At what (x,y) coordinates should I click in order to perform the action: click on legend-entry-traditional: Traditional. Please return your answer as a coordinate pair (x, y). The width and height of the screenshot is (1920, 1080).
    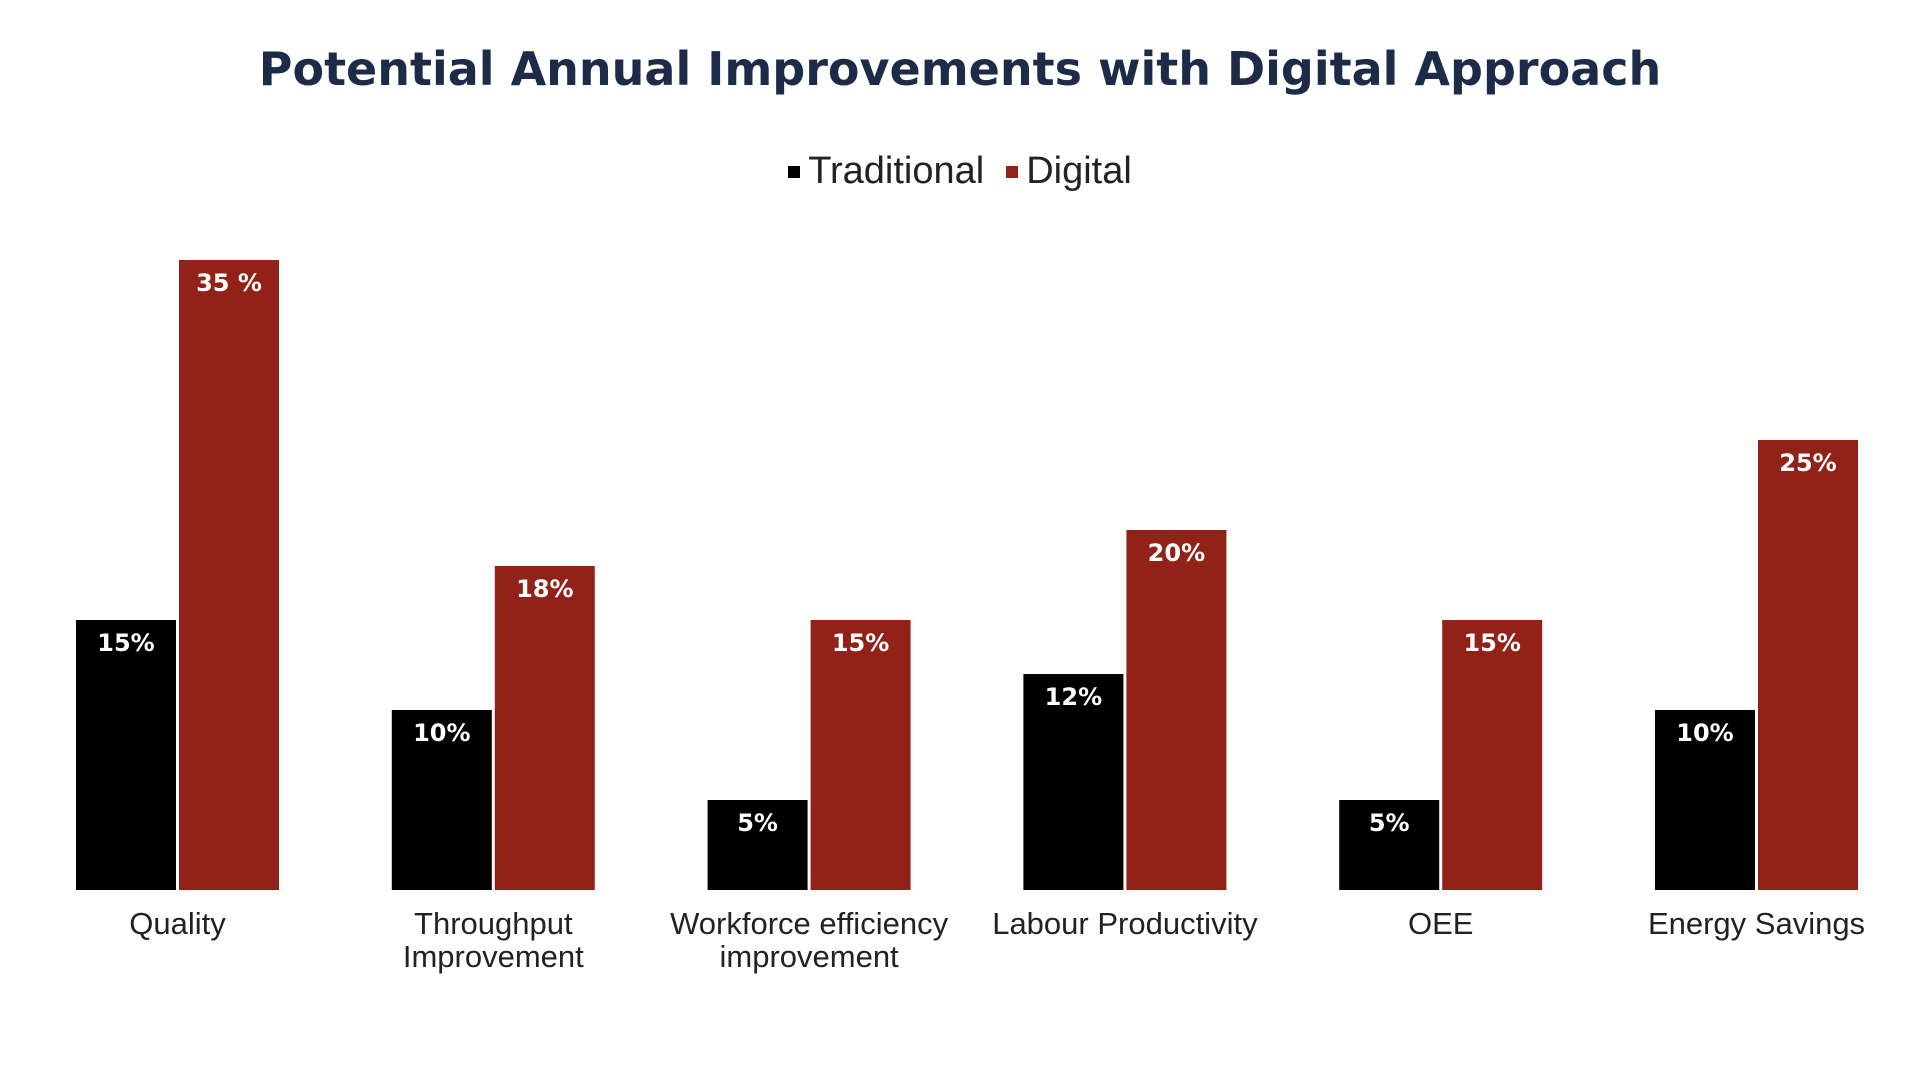
    Looking at the image, I should click on (886, 171).